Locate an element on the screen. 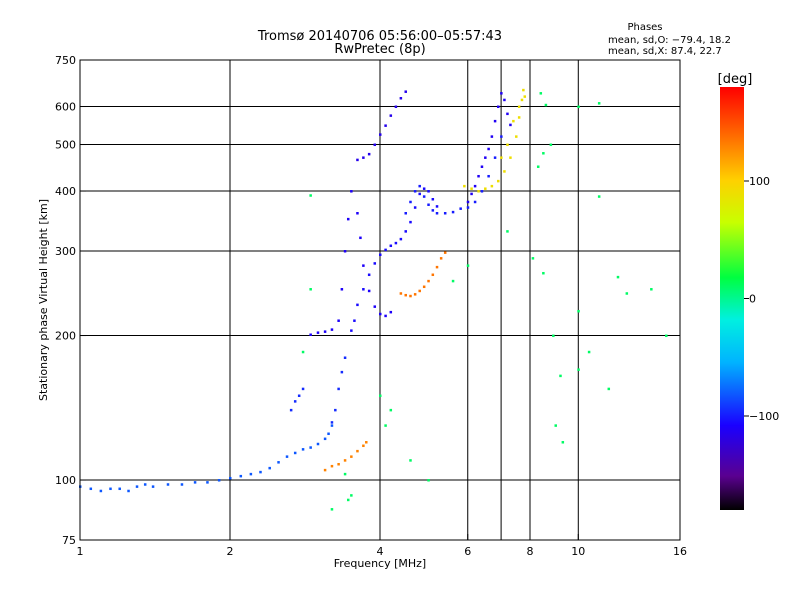 The width and height of the screenshot is (800, 600). colorbar-tick-label: 0 is located at coordinates (752, 299).